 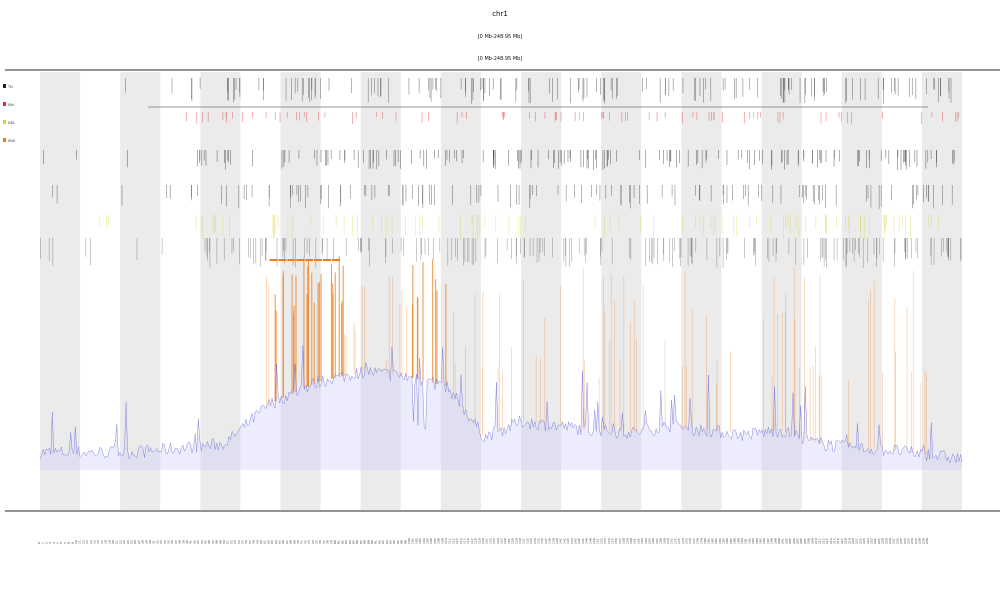 I want to click on x-tick-label: 202, so click(x=786, y=541).